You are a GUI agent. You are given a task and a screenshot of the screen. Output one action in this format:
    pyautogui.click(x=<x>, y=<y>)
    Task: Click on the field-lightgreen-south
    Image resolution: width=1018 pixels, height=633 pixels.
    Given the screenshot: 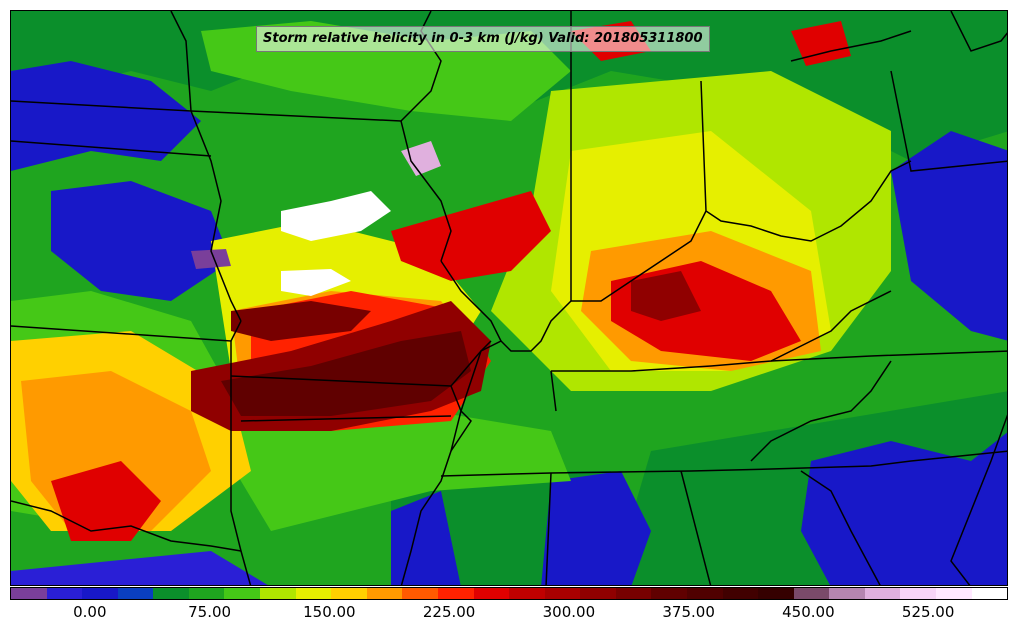 What is the action you would take?
    pyautogui.click(x=391, y=471)
    